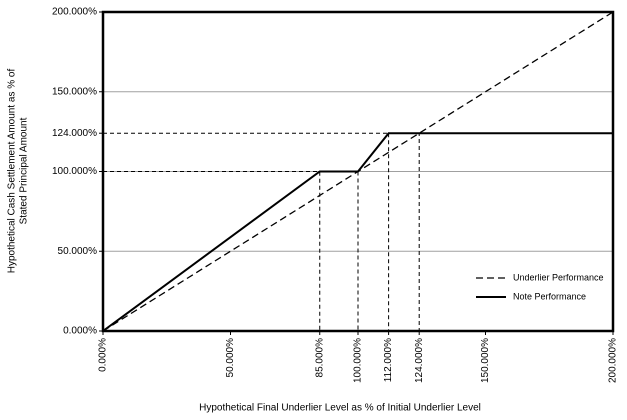 The height and width of the screenshot is (420, 627). What do you see at coordinates (319, 358) in the screenshot?
I see `x-tick-label: 85.000%` at bounding box center [319, 358].